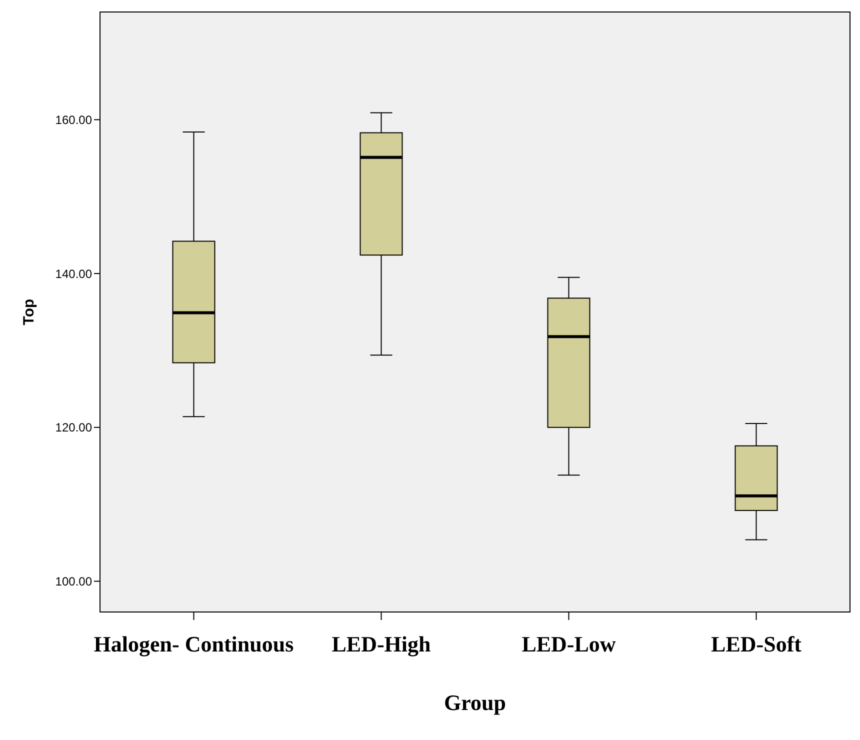  Describe the element at coordinates (73, 273) in the screenshot. I see `y-tick-label: 140.00` at that location.